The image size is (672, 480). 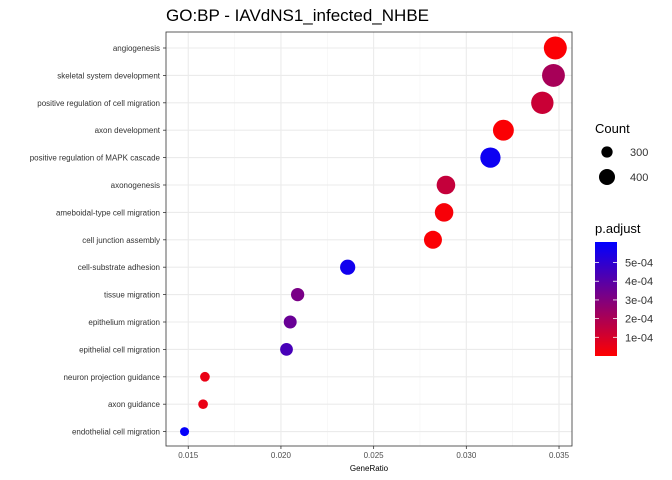 I want to click on data-point-skeletal-system-development, so click(x=553, y=75).